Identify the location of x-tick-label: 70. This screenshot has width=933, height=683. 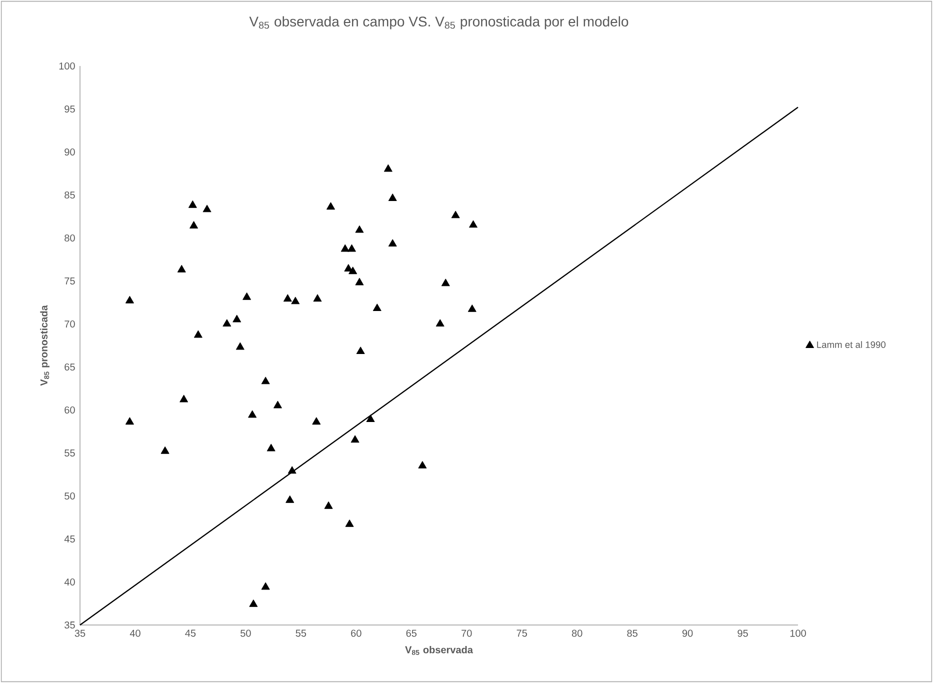
(467, 633).